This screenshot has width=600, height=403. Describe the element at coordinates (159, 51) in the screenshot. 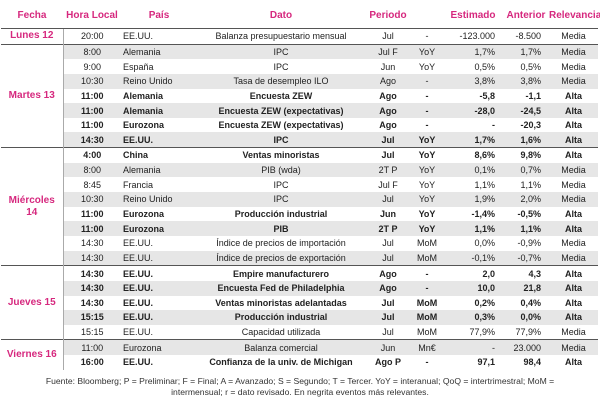

I see `country-cell: Alemania` at that location.